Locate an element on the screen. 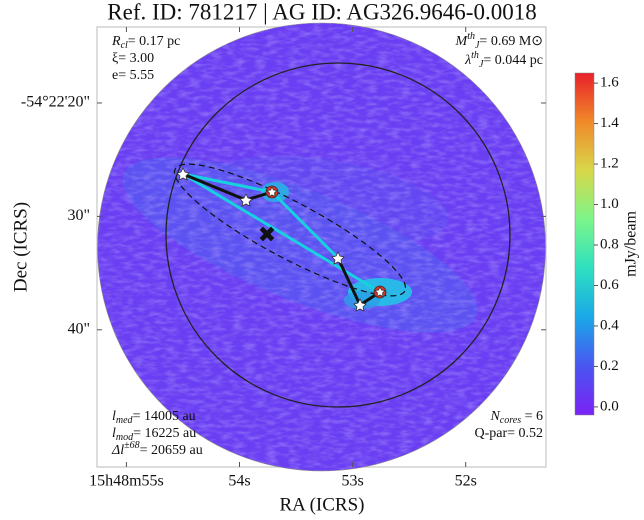  x-axis-label: RA (ICRS) is located at coordinates (322, 504).